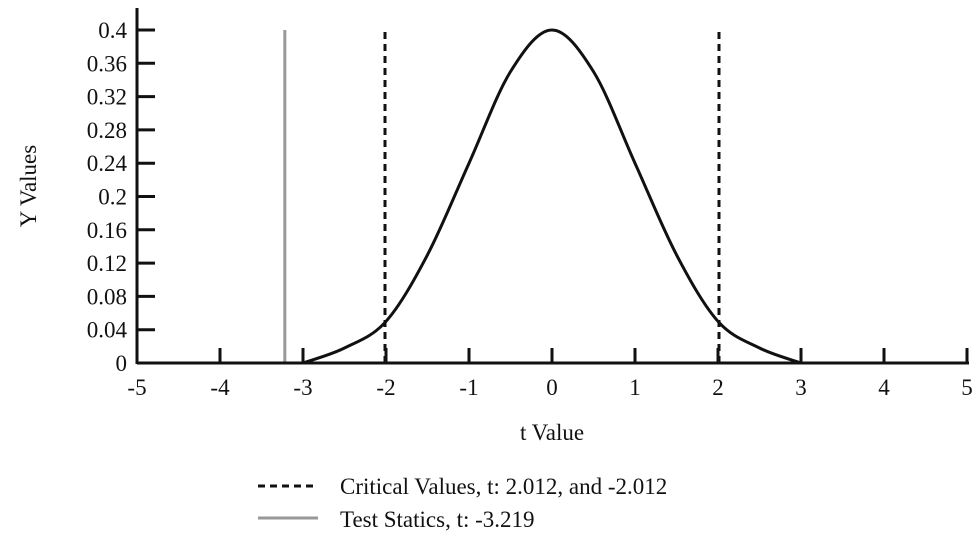 The width and height of the screenshot is (979, 542). I want to click on y-tick-label: 0.08, so click(107, 296).